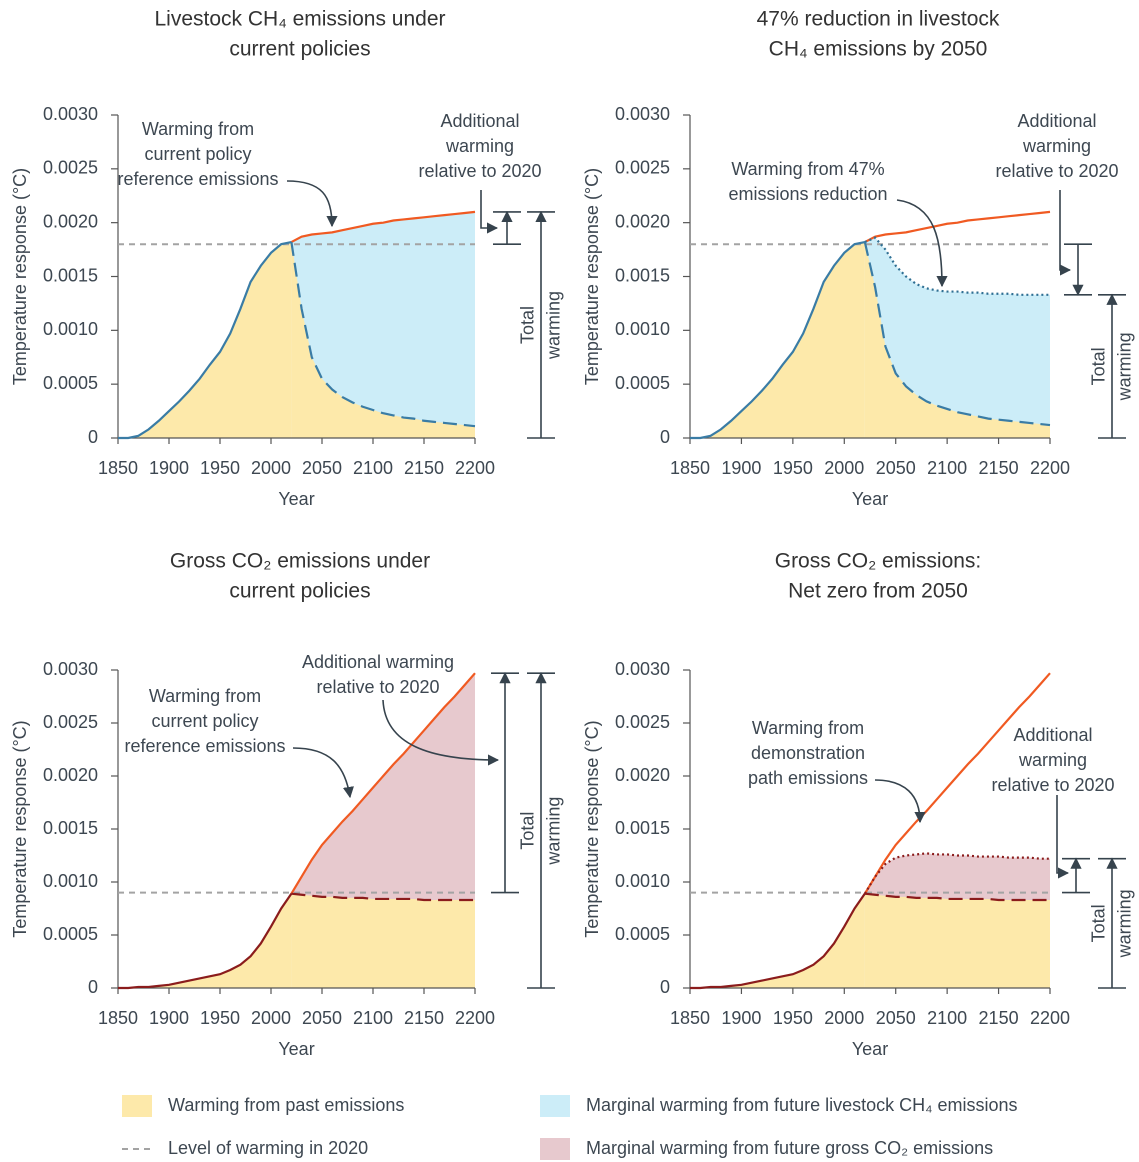  I want to click on chart-title: 47% reduction in livestock, so click(878, 19).